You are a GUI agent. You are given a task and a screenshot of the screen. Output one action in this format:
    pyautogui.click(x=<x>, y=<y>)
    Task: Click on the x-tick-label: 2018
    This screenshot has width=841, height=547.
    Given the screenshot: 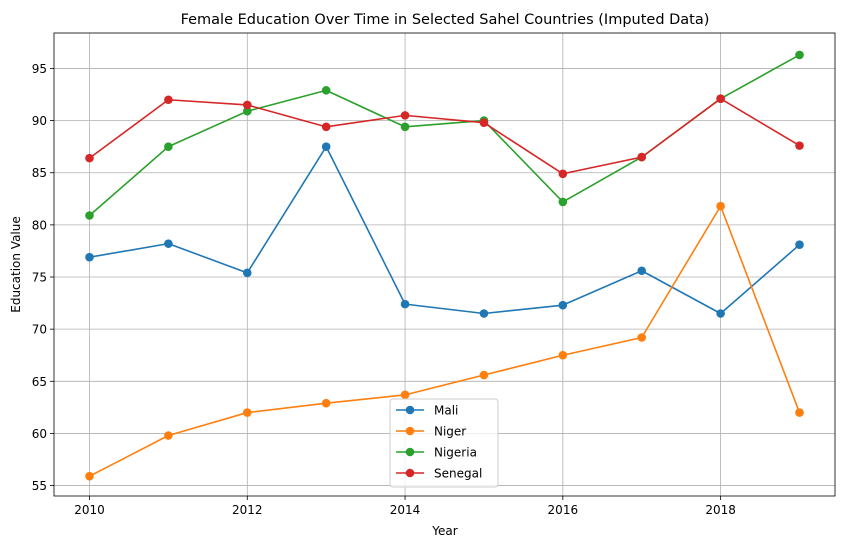 What is the action you would take?
    pyautogui.click(x=720, y=510)
    